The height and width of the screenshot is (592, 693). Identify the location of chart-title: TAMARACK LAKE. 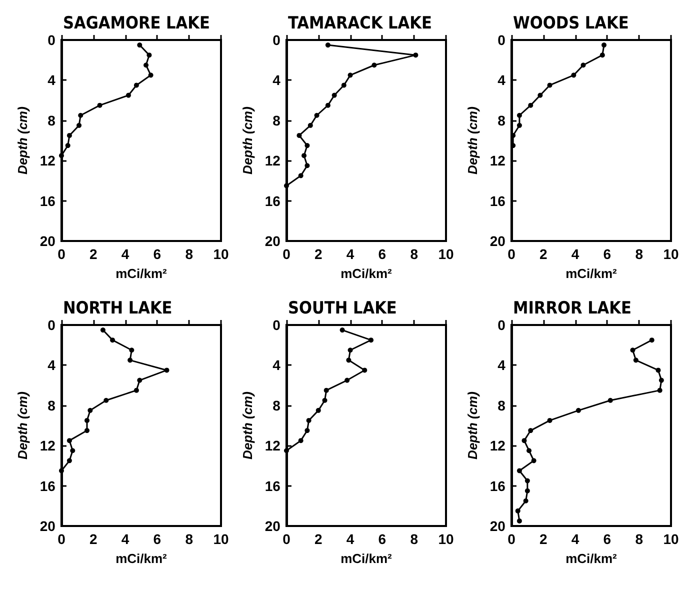
(360, 24).